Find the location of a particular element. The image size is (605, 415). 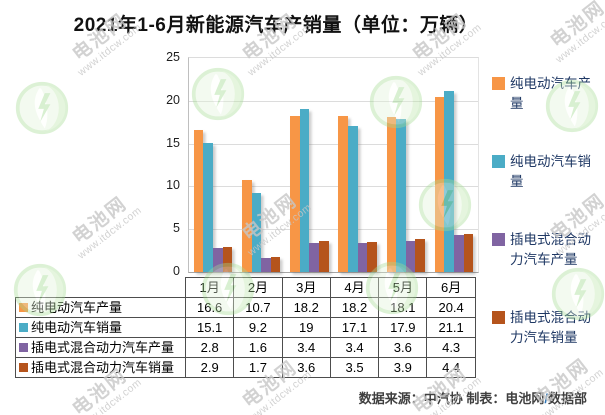

month-header-cell: 5月 is located at coordinates (403, 287).